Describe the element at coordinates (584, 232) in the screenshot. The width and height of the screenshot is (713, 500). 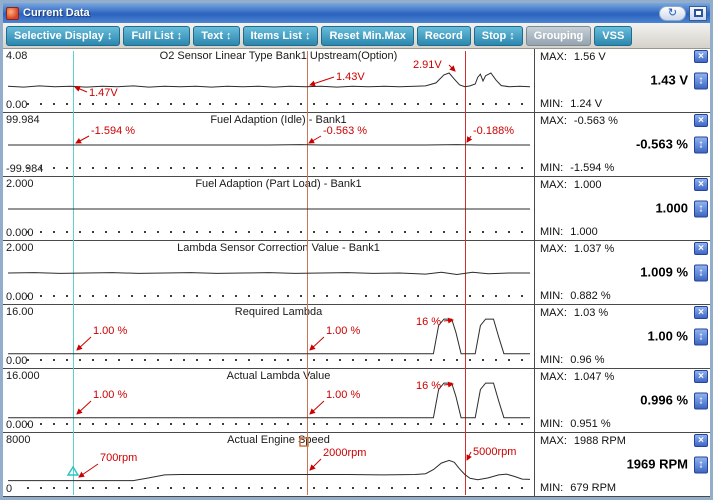
I see `min-value: 1.000` at that location.